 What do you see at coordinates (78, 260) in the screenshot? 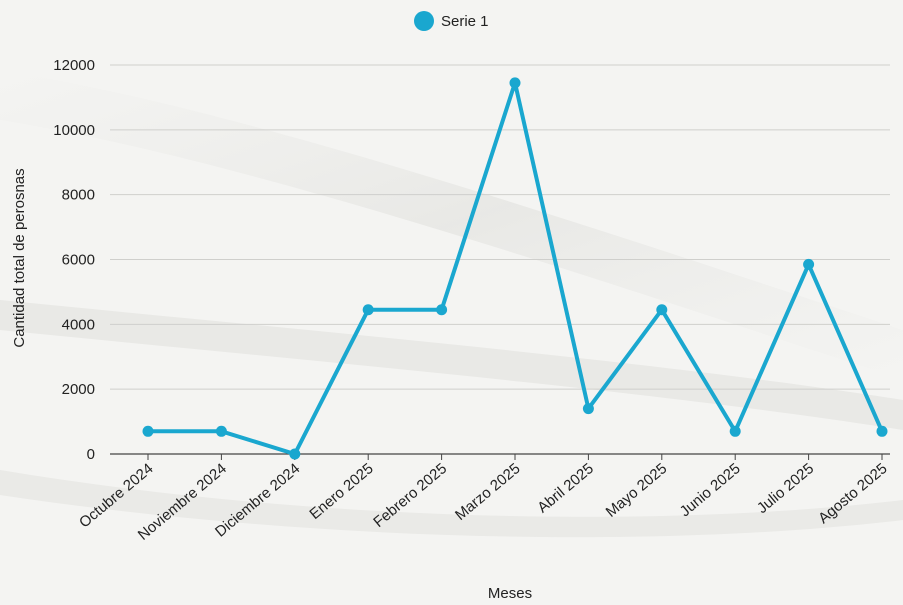
I see `y-tick-label: 6000` at bounding box center [78, 260].